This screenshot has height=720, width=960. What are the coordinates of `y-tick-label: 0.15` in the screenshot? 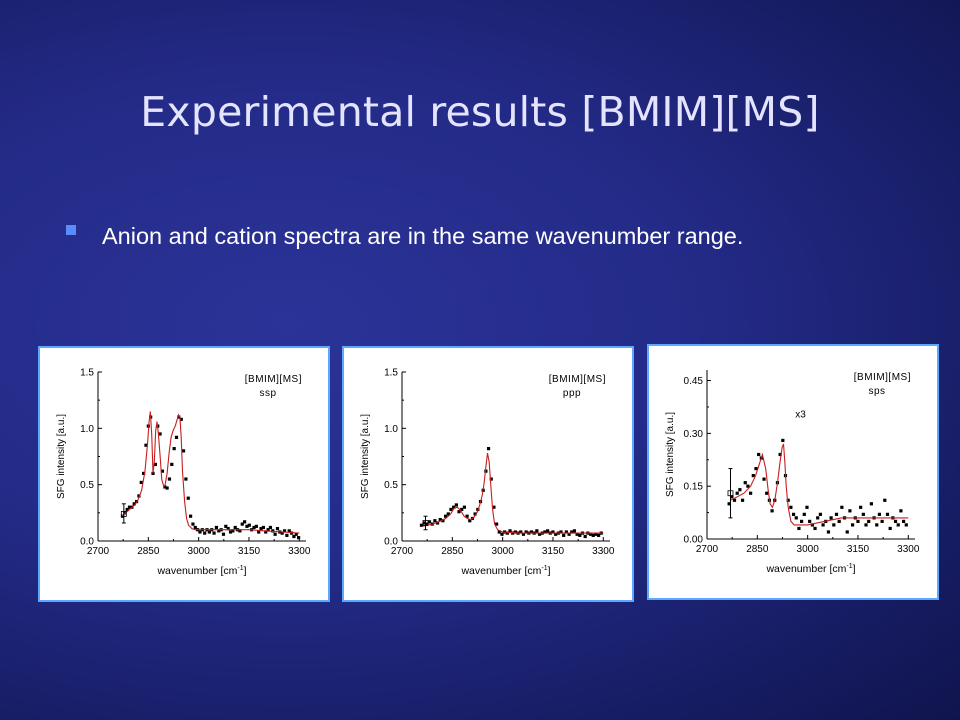 It's located at (694, 487).